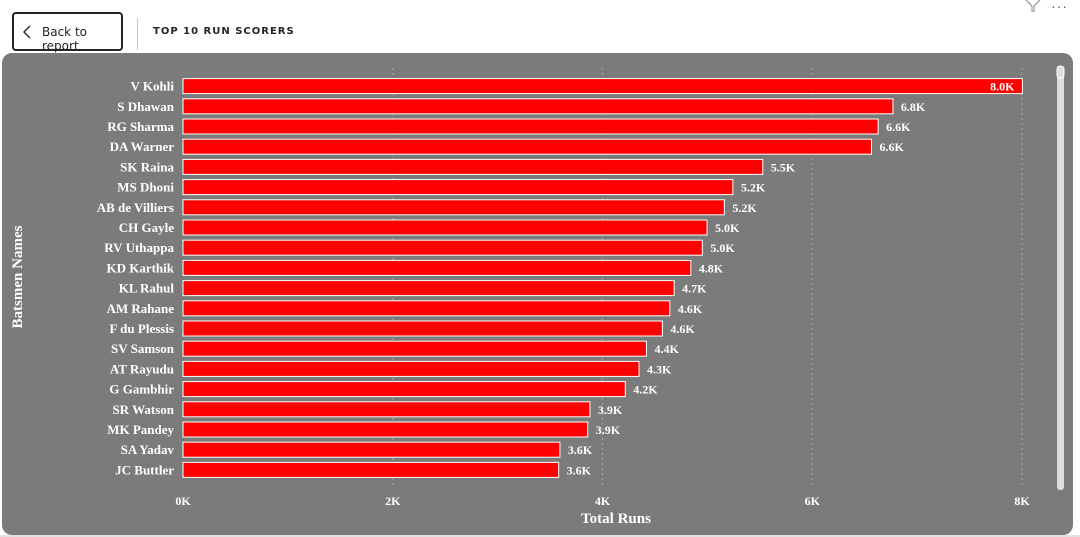 The width and height of the screenshot is (1080, 537). What do you see at coordinates (140, 429) in the screenshot?
I see `category-label: MK Pandey` at bounding box center [140, 429].